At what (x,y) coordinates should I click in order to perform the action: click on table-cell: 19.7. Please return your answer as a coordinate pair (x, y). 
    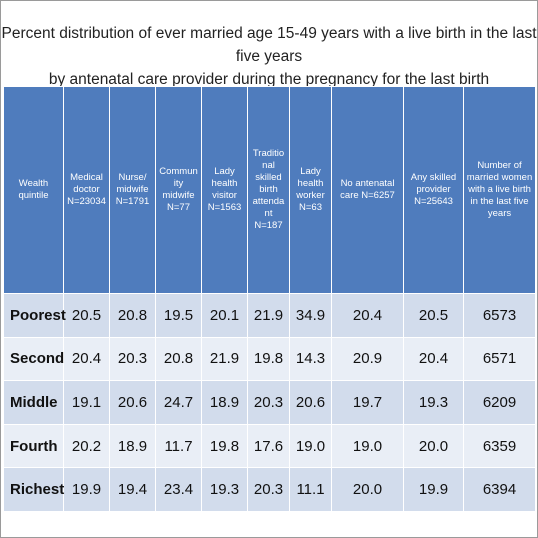
    Looking at the image, I should click on (367, 402).